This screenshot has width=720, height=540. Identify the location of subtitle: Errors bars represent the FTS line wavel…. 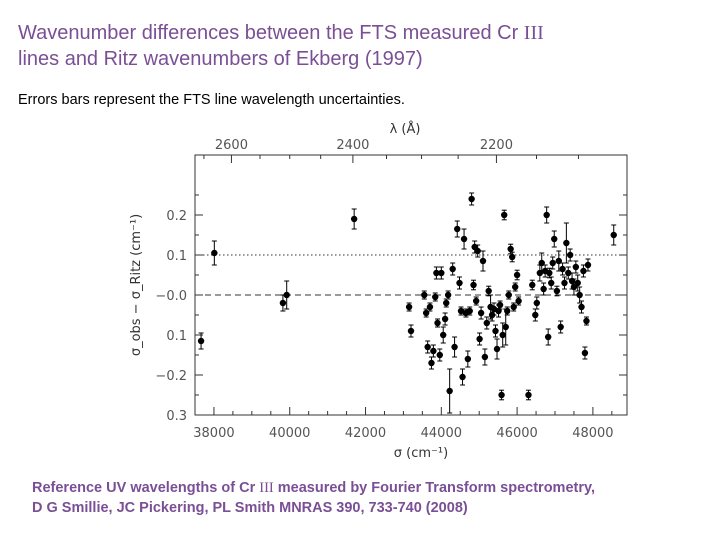
(211, 100).